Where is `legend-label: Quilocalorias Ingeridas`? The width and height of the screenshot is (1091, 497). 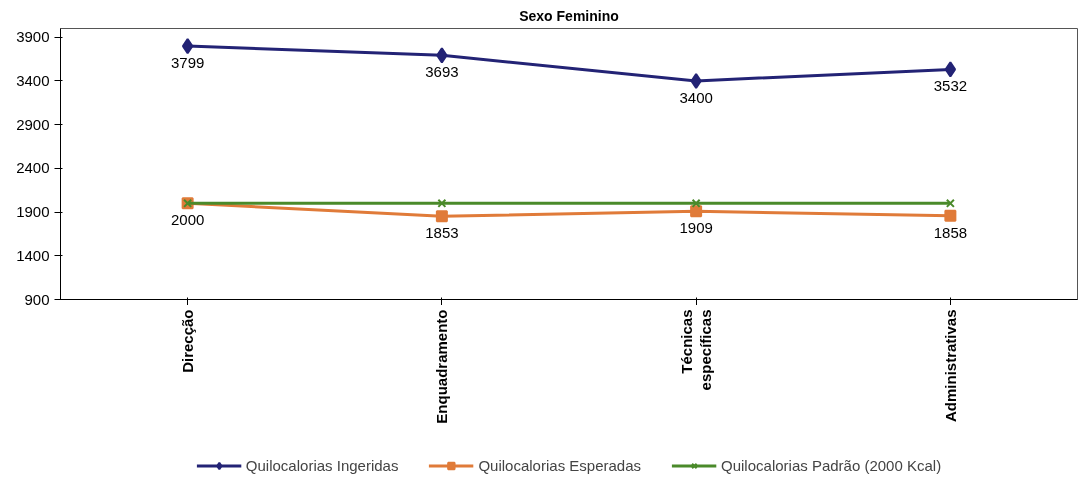
legend-label: Quilocalorias Ingeridas is located at coordinates (322, 465).